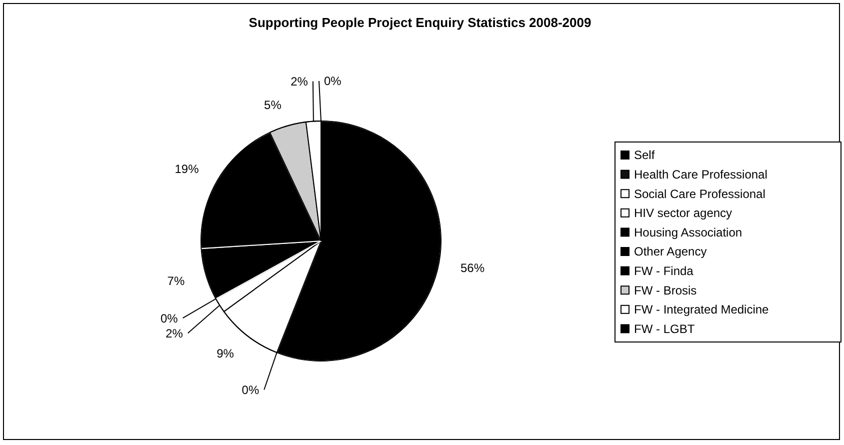  I want to click on legend-label: FW - LGBT, so click(665, 329).